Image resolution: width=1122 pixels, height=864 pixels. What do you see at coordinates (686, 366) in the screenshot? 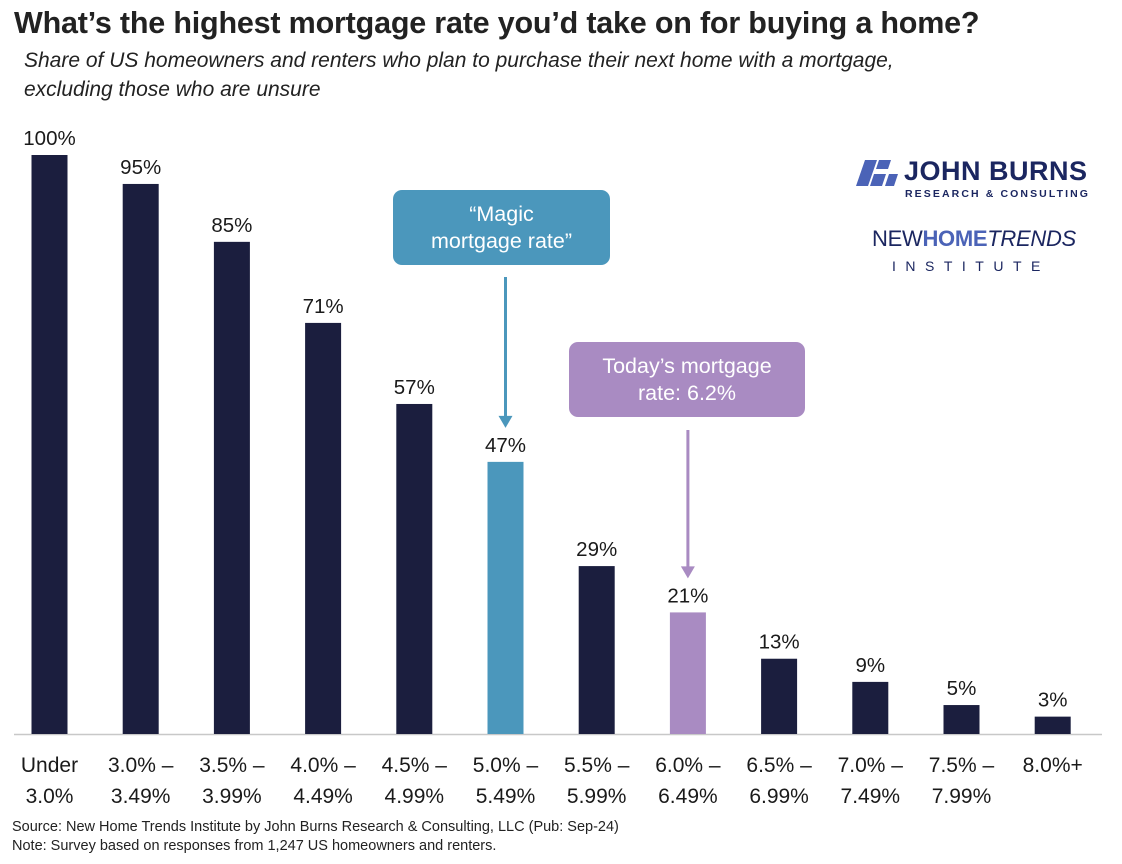
I see `annotation-today-text-0: Today’s mortgage` at bounding box center [686, 366].